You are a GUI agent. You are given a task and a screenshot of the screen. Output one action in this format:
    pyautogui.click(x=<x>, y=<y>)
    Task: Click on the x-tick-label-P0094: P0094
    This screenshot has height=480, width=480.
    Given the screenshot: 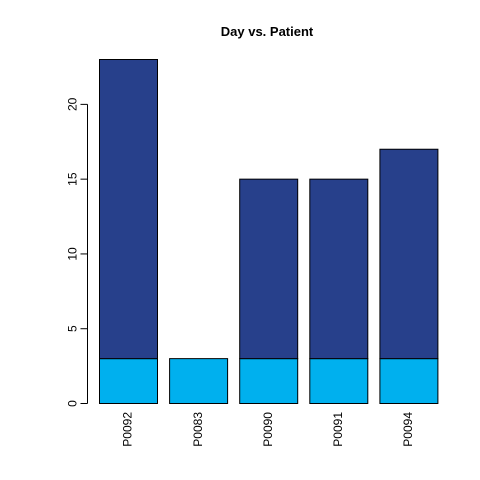 What is the action you would take?
    pyautogui.click(x=408, y=429)
    